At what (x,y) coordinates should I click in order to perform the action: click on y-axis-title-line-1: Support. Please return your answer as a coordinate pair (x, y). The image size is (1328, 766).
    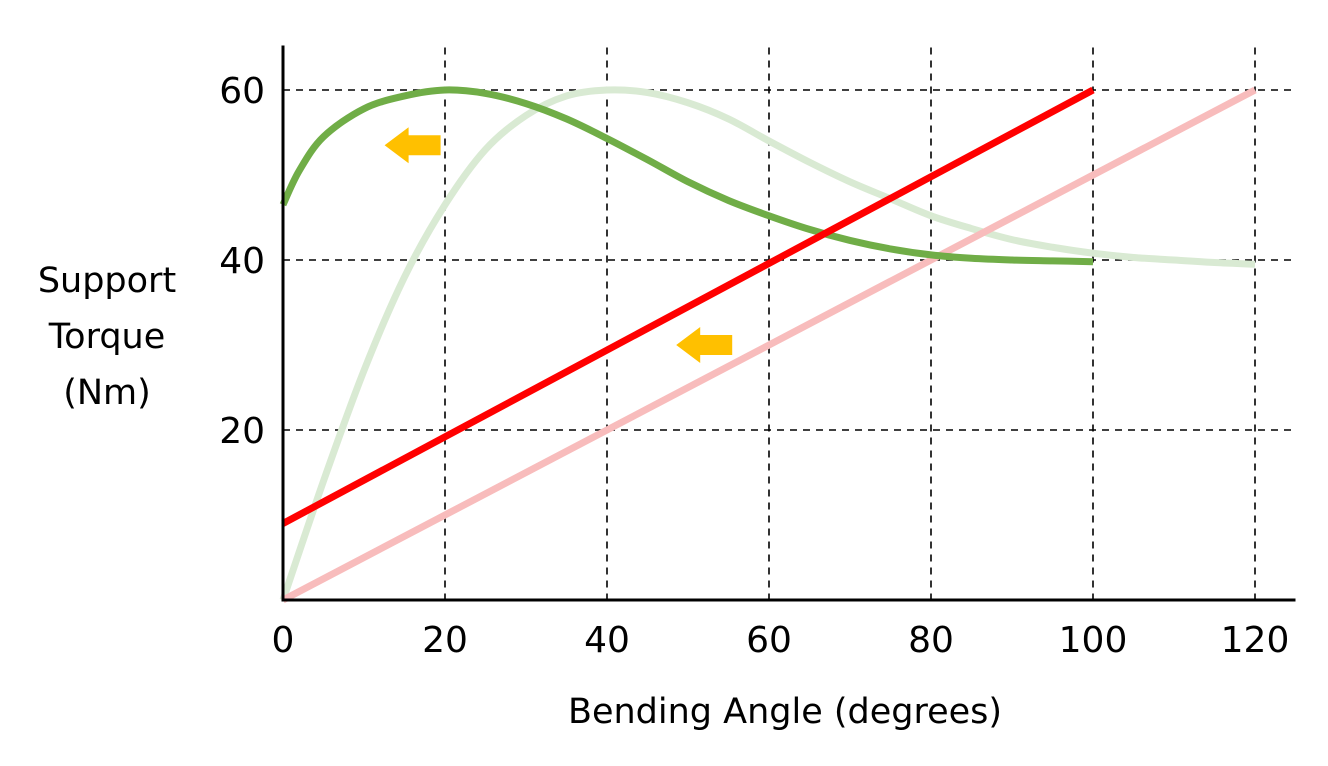
    Looking at the image, I should click on (107, 281).